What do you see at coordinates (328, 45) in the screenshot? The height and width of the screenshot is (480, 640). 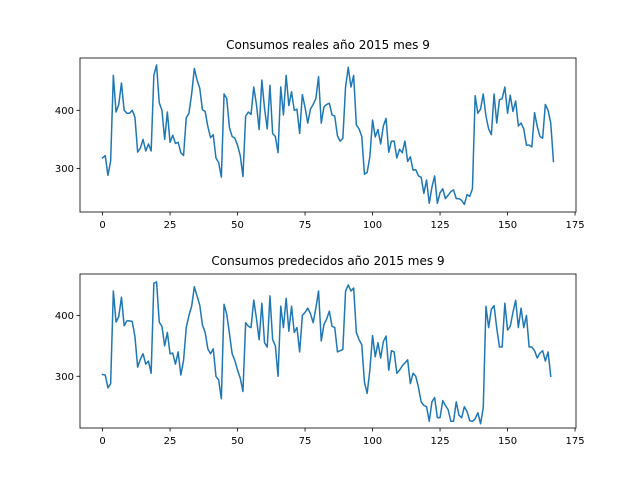 I see `chart-title: Consumos reales año 2015 mes 9` at bounding box center [328, 45].